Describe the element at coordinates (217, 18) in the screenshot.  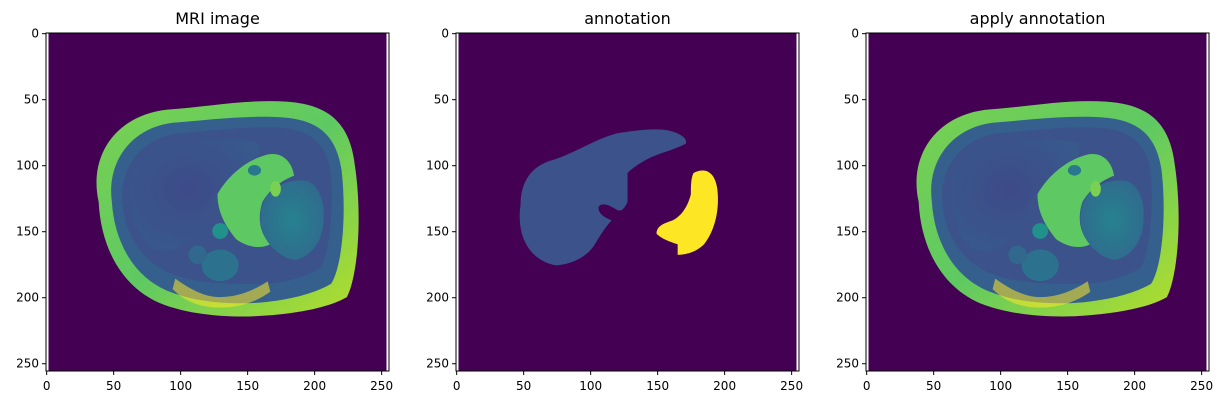
I see `panel-title: MRI image` at that location.